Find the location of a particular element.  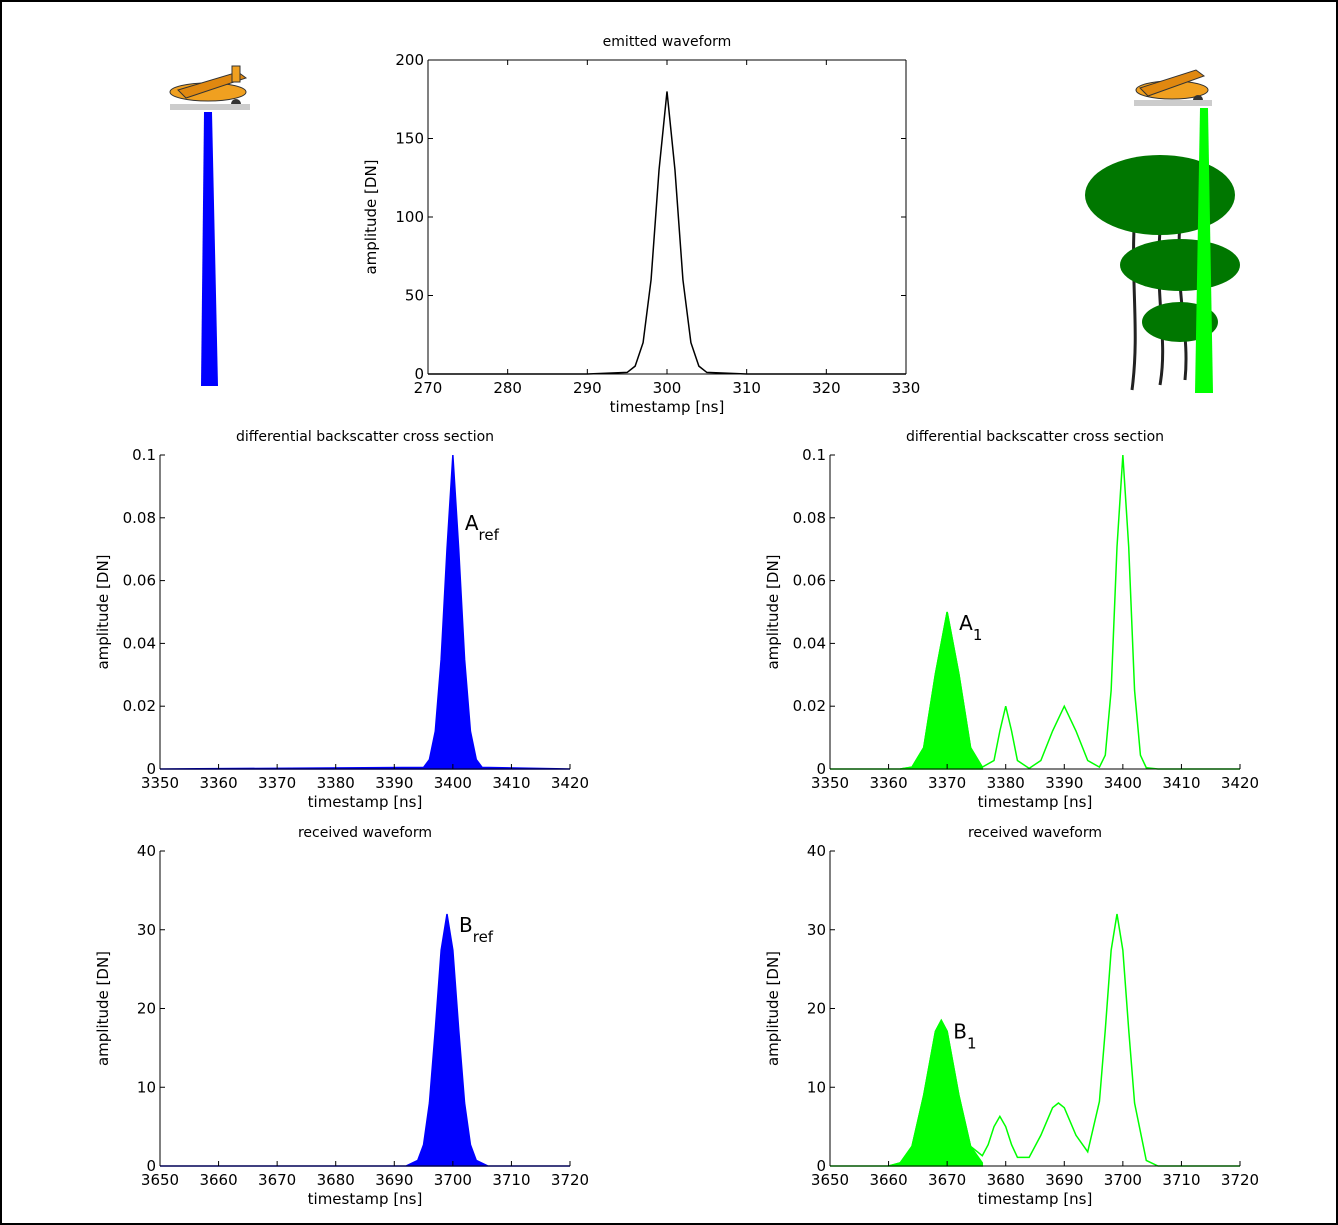

y-tick-label: 100 is located at coordinates (409, 217).